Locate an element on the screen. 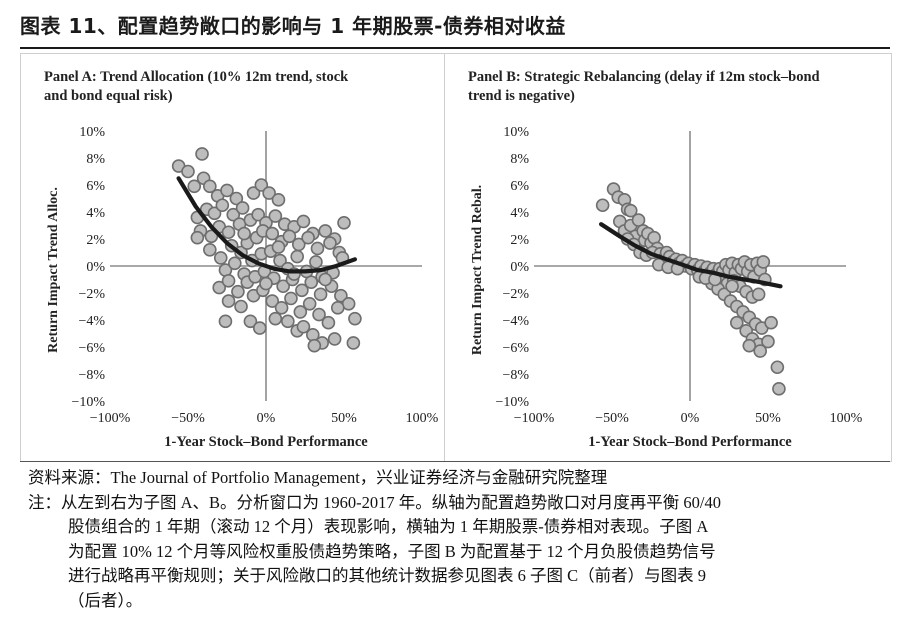 This screenshot has height=640, width=907. panelA-y-tick-label: 4% is located at coordinates (95, 213).